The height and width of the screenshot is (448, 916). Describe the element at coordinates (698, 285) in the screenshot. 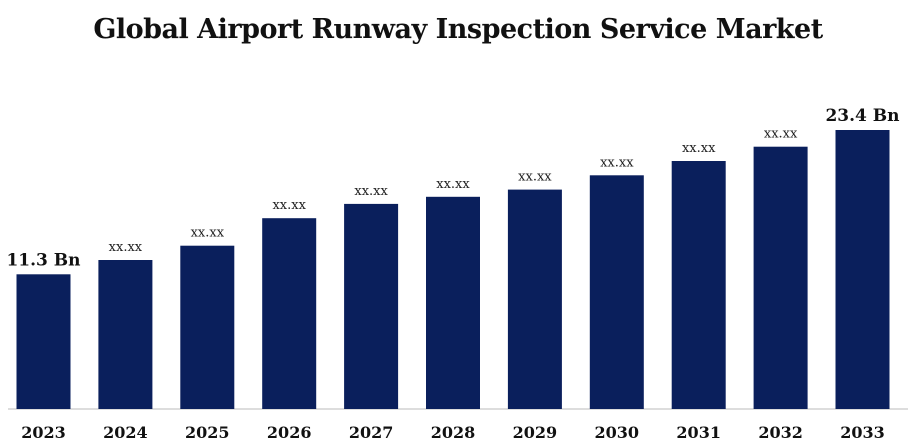

I see `bar-2031` at that location.